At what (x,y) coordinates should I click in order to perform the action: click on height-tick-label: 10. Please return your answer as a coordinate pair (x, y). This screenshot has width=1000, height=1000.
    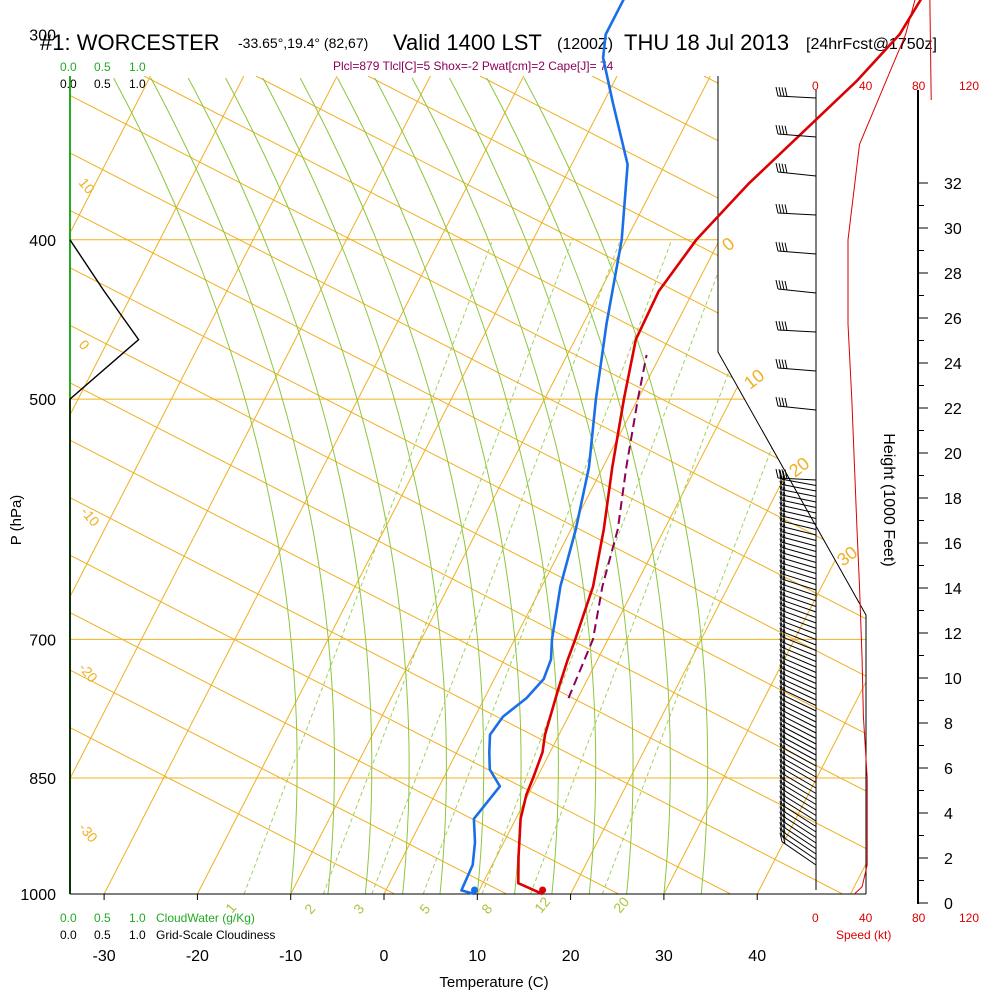
    Looking at the image, I should click on (953, 679).